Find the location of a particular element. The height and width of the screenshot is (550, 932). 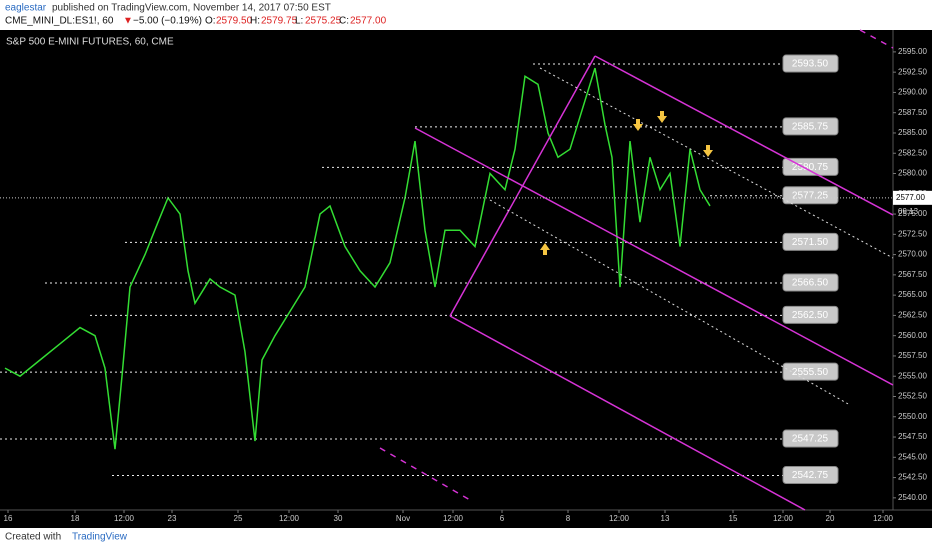

level-label: 2593.50 is located at coordinates (810, 64).